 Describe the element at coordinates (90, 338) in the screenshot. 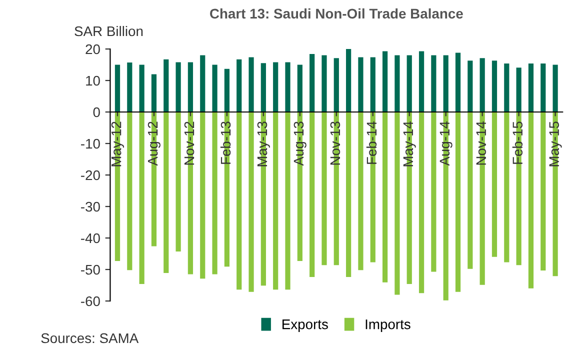

I see `source-note: Sources: SAMA` at that location.